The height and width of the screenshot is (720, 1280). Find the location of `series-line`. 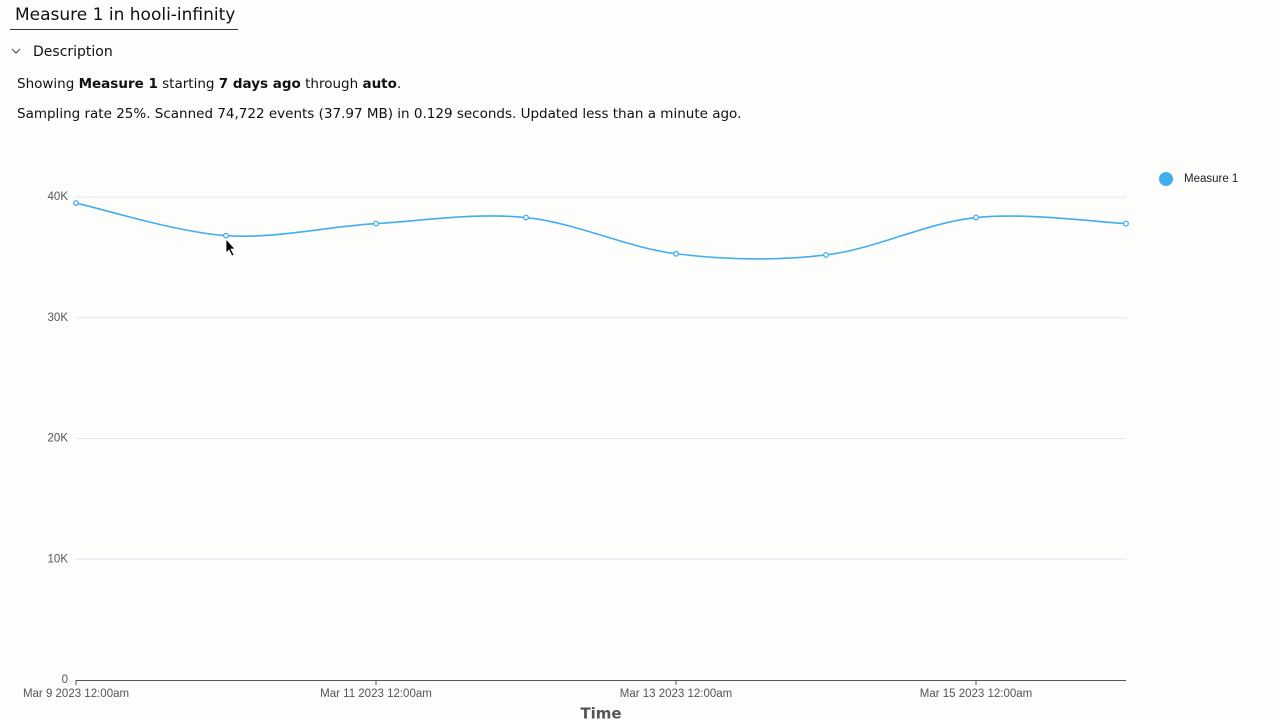

series-line is located at coordinates (601, 231).